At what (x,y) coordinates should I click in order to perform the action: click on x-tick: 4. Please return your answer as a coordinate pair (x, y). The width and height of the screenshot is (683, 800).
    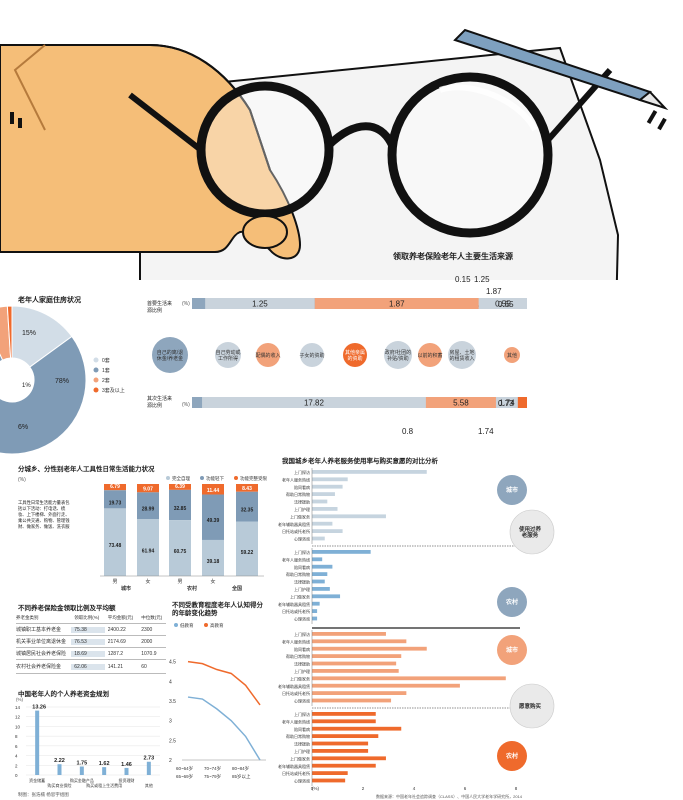
    Looking at the image, I should click on (414, 788).